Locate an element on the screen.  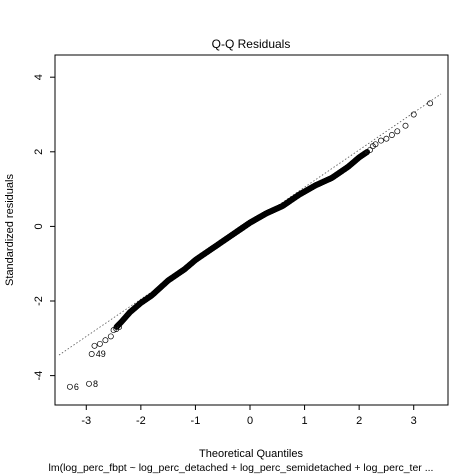
x-tick-label: -1 is located at coordinates (196, 421).